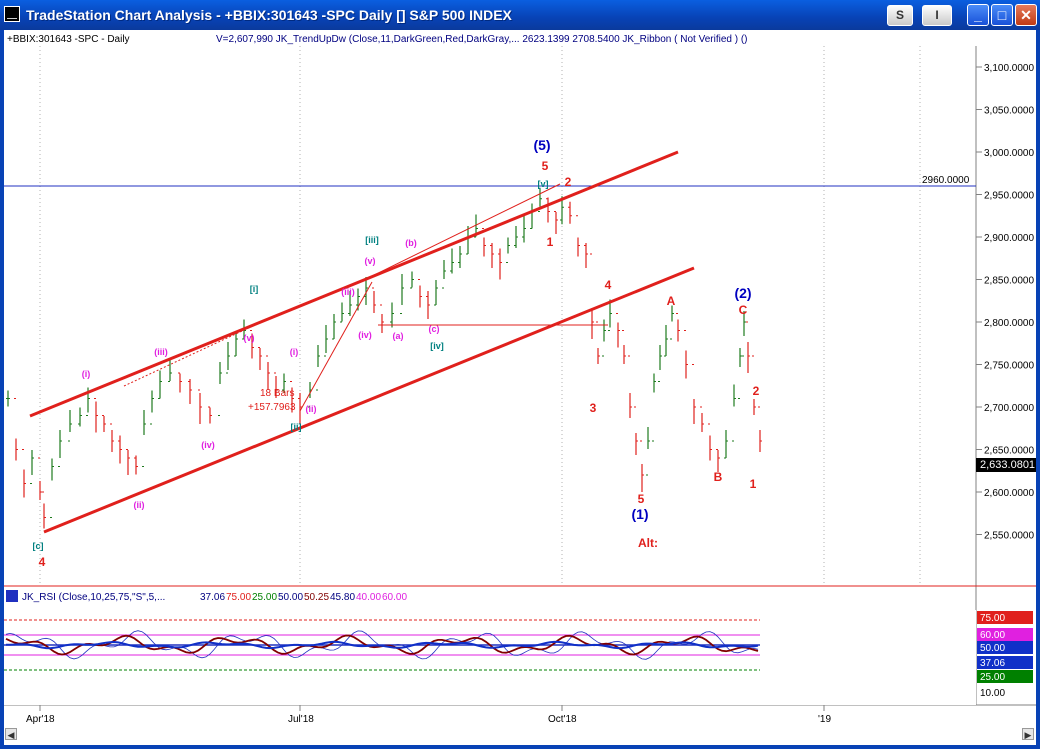  I want to click on price-tick-label: 2,550.0000, so click(1009, 536).